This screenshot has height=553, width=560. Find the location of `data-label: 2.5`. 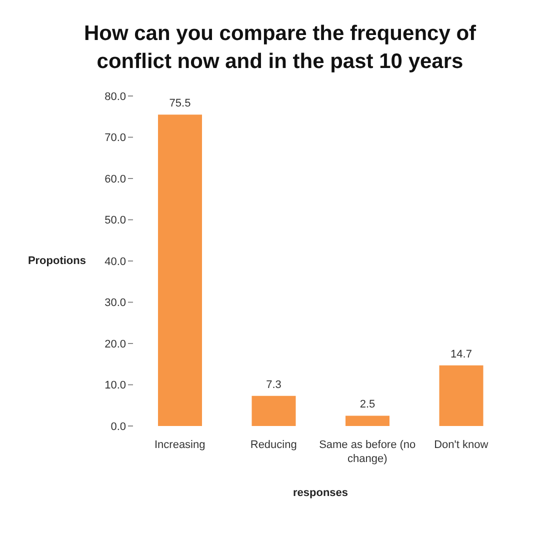

data-label: 2.5 is located at coordinates (368, 404).